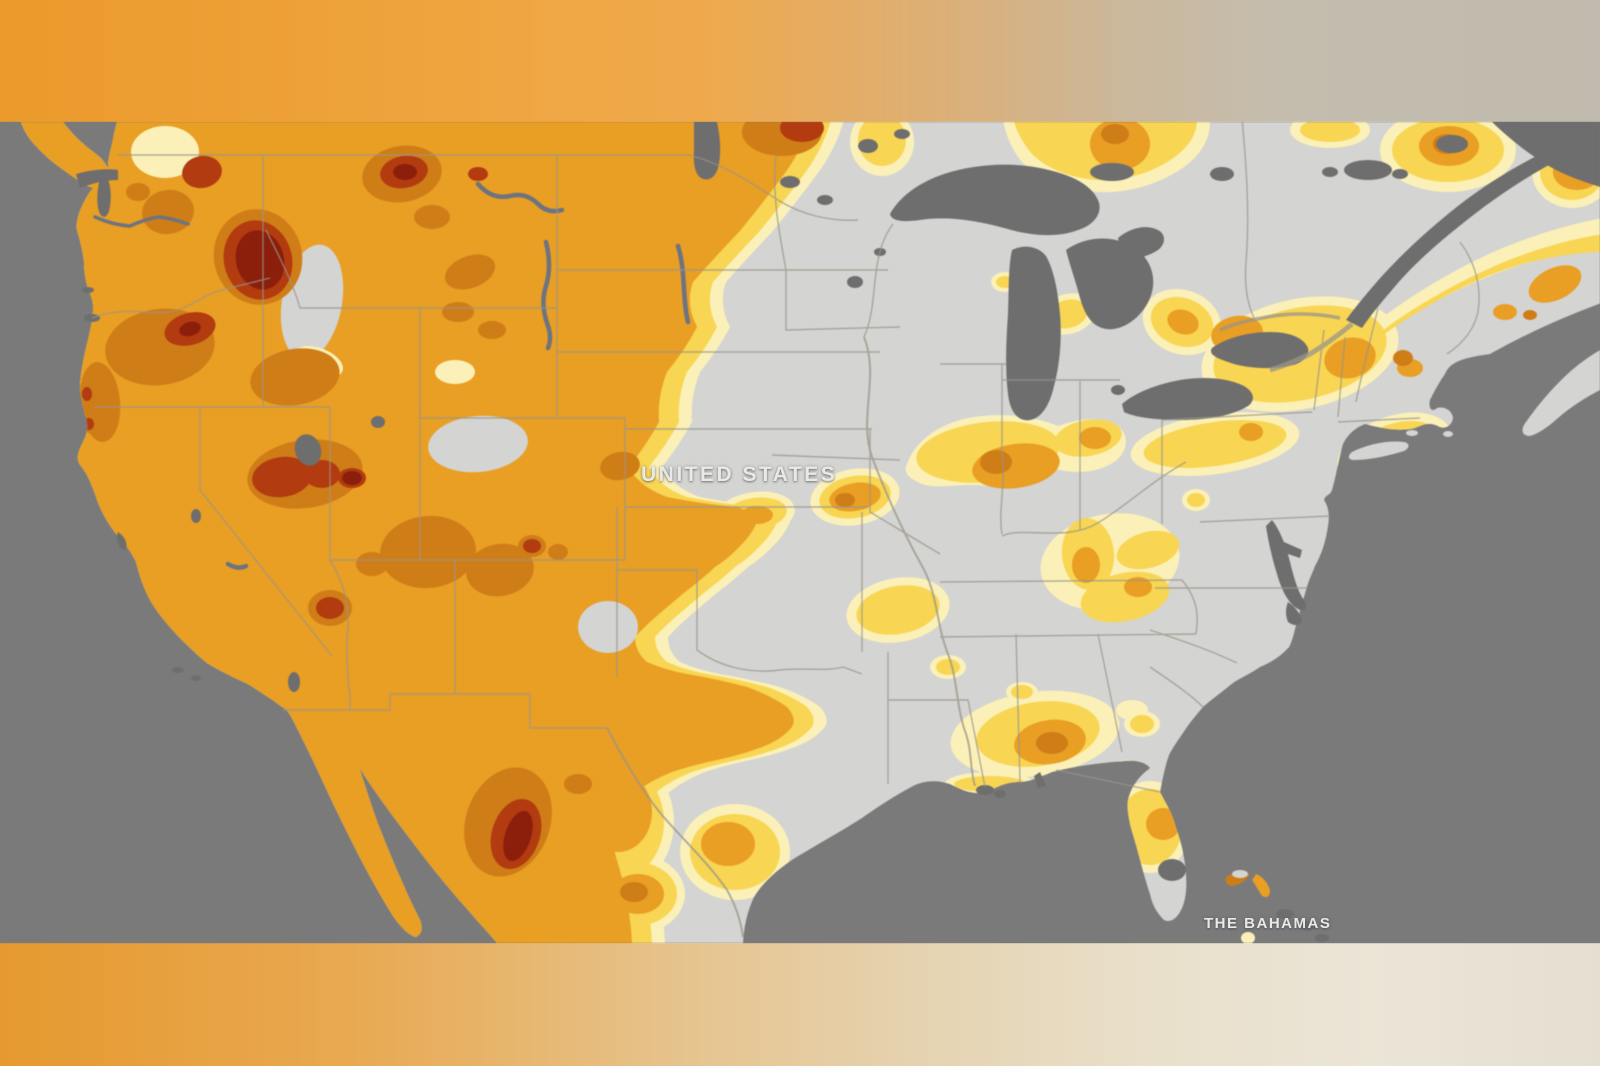 Image resolution: width=1600 pixels, height=1066 pixels. Describe the element at coordinates (800, 61) in the screenshot. I see `blurred-top-band` at that location.